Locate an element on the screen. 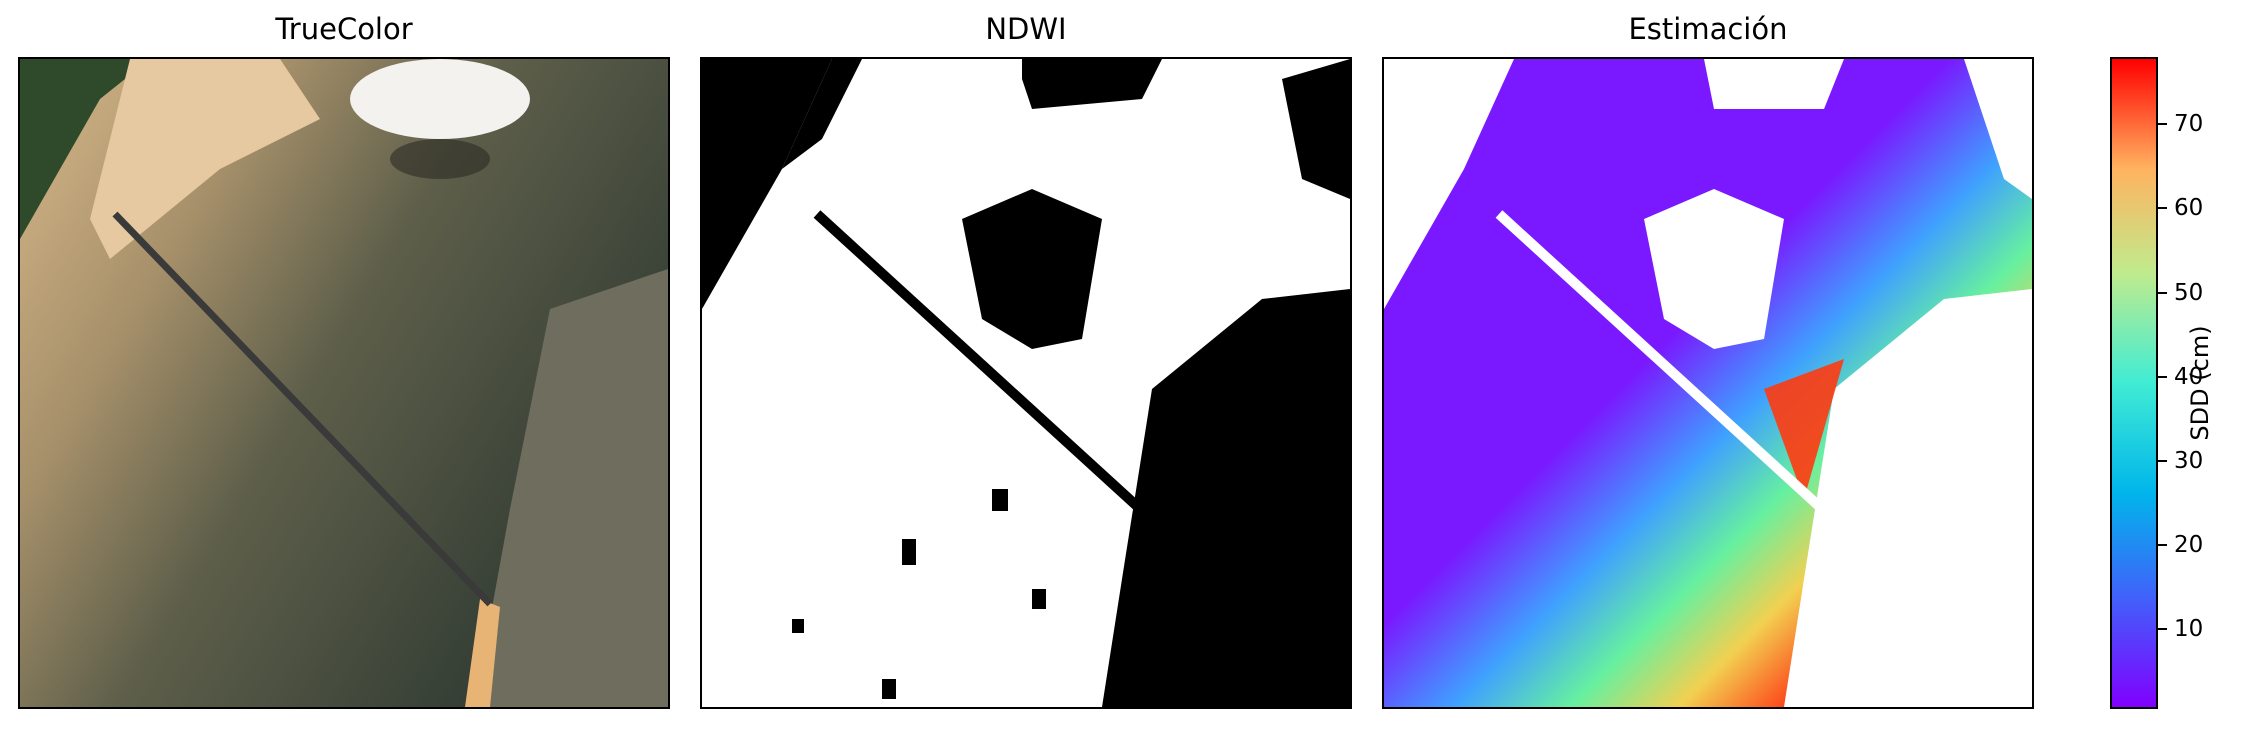  colorbar-tick-label: 70 is located at coordinates (2189, 124).